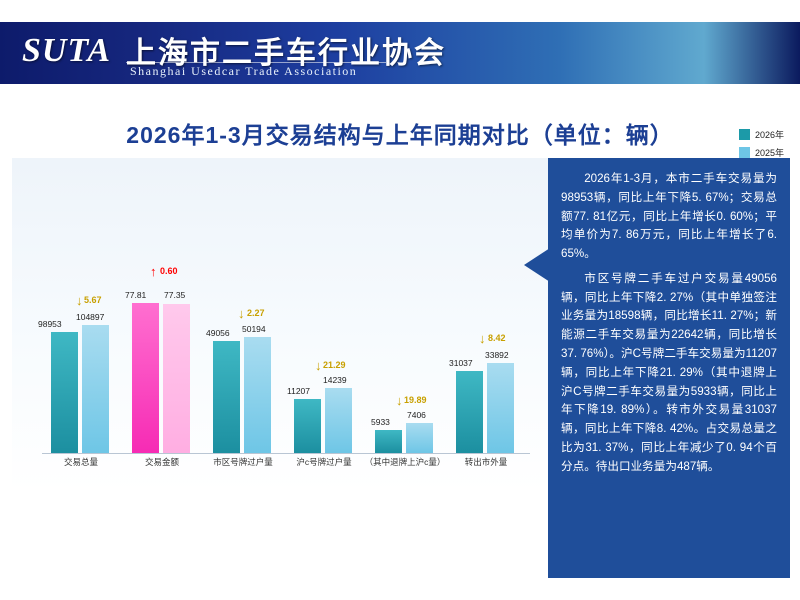  Describe the element at coordinates (461, 363) in the screenshot. I see `value-2026-5: 31037` at that location.